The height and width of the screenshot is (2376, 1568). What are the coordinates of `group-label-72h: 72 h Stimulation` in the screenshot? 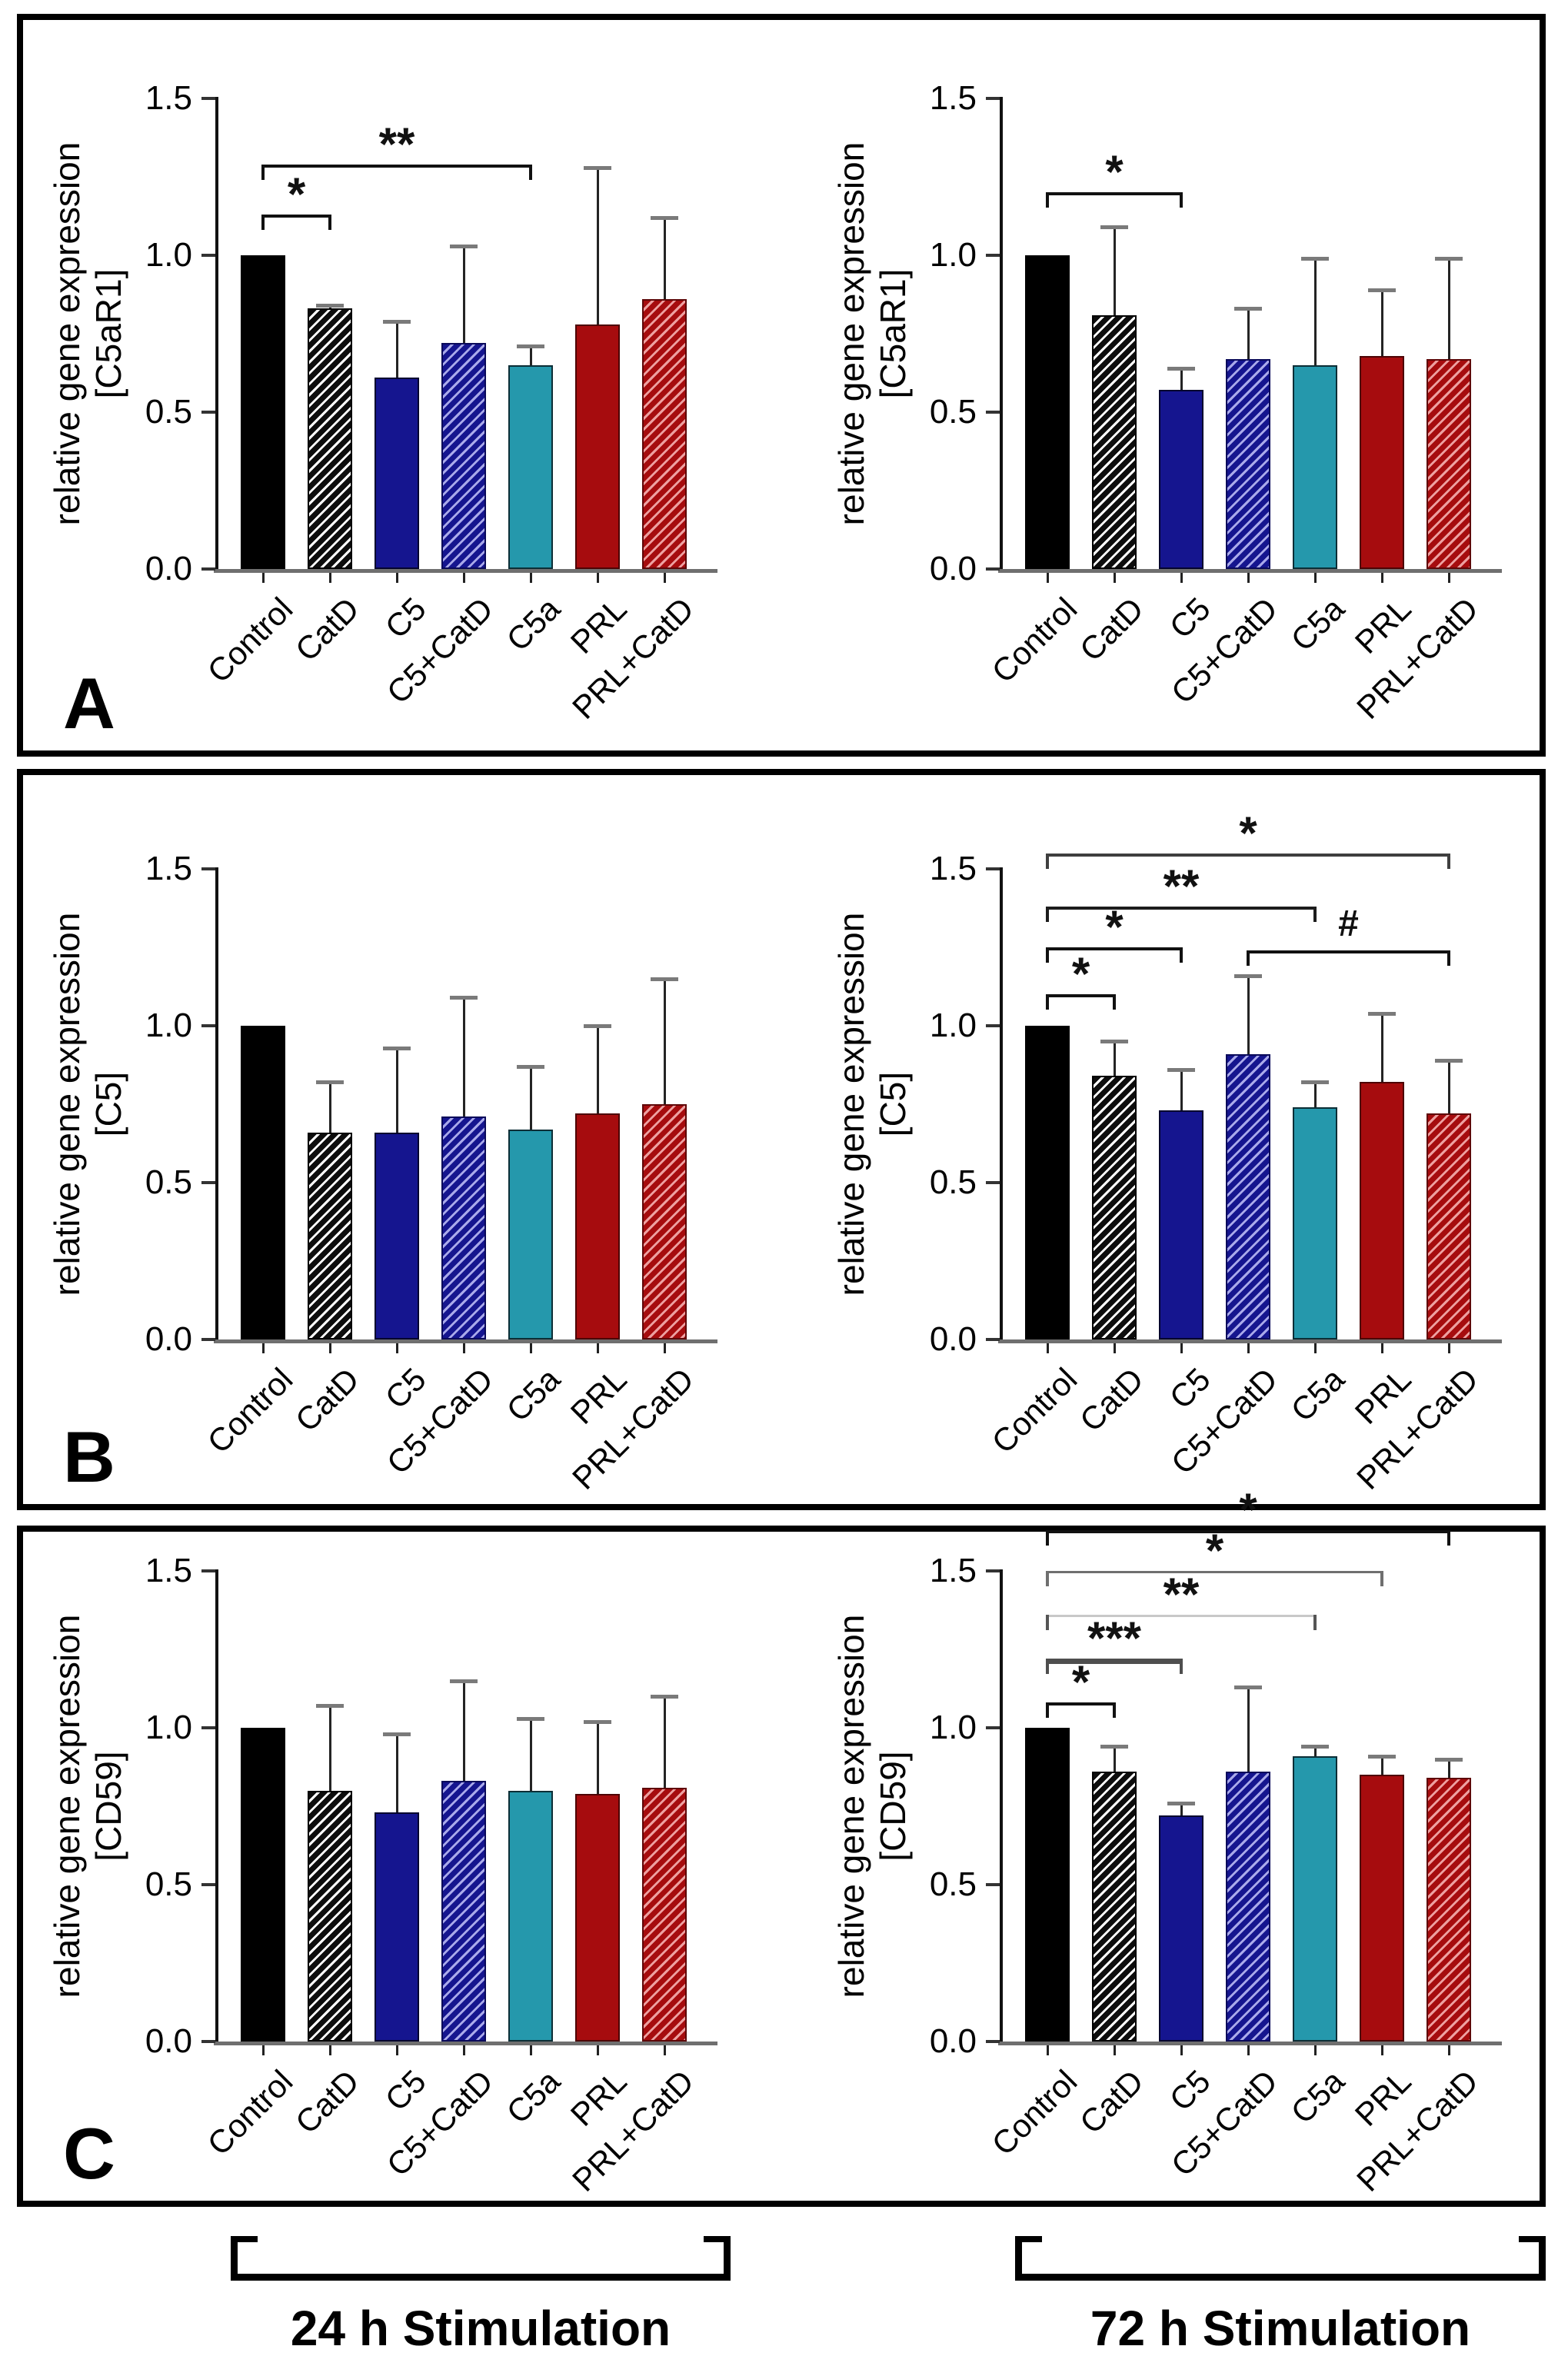 It's located at (1280, 2328).